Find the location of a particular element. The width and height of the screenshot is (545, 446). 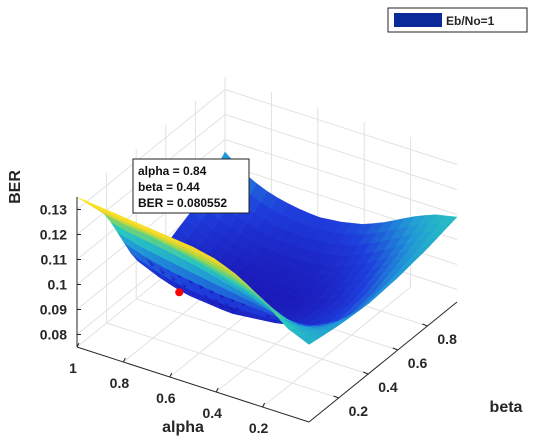

alpha-tick-label: 0.8 is located at coordinates (120, 383).